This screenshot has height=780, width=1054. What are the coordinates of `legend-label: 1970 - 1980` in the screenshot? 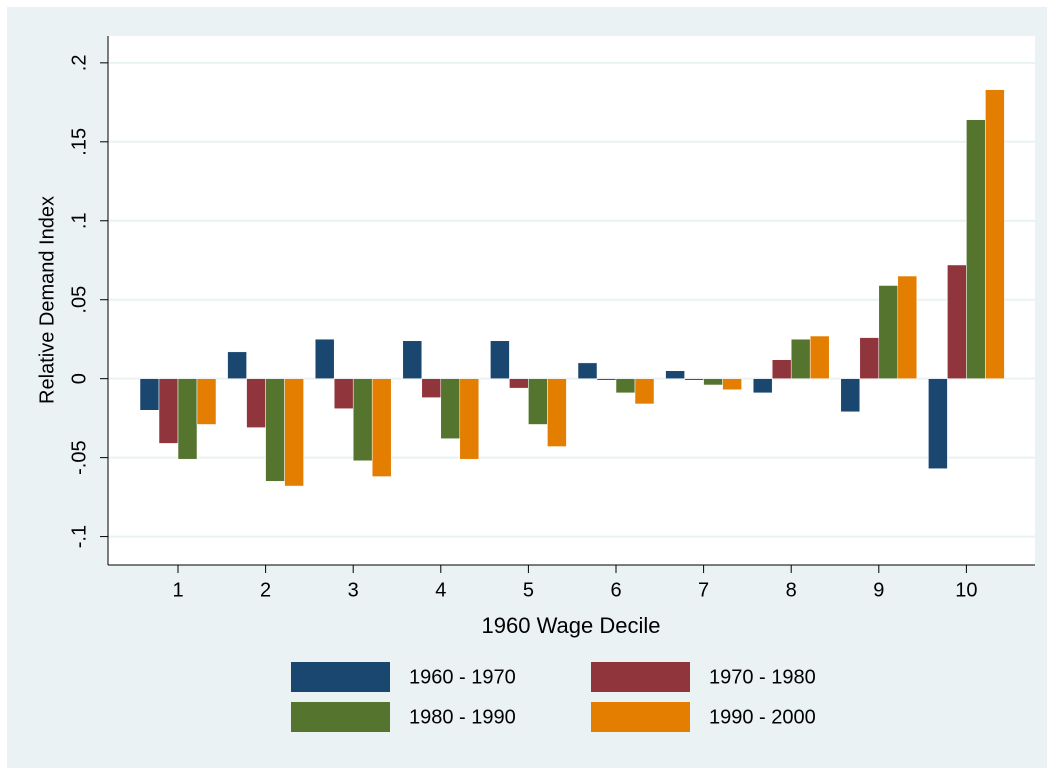 It's located at (762, 677).